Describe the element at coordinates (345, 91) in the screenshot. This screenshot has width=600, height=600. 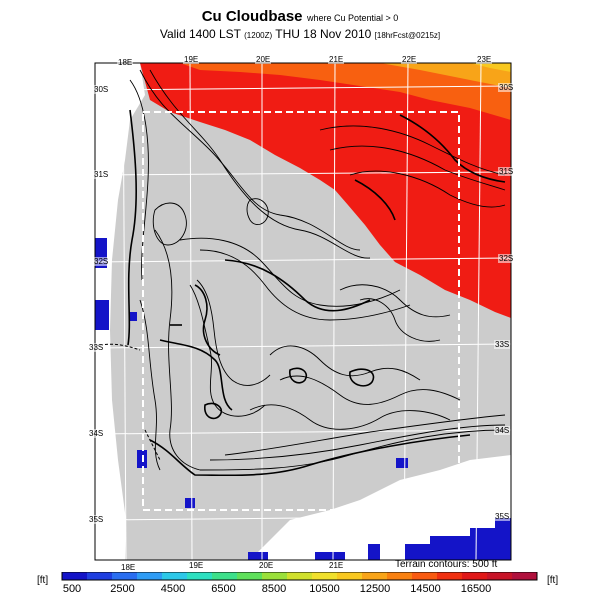
I see `cloudbase-mid-band` at that location.